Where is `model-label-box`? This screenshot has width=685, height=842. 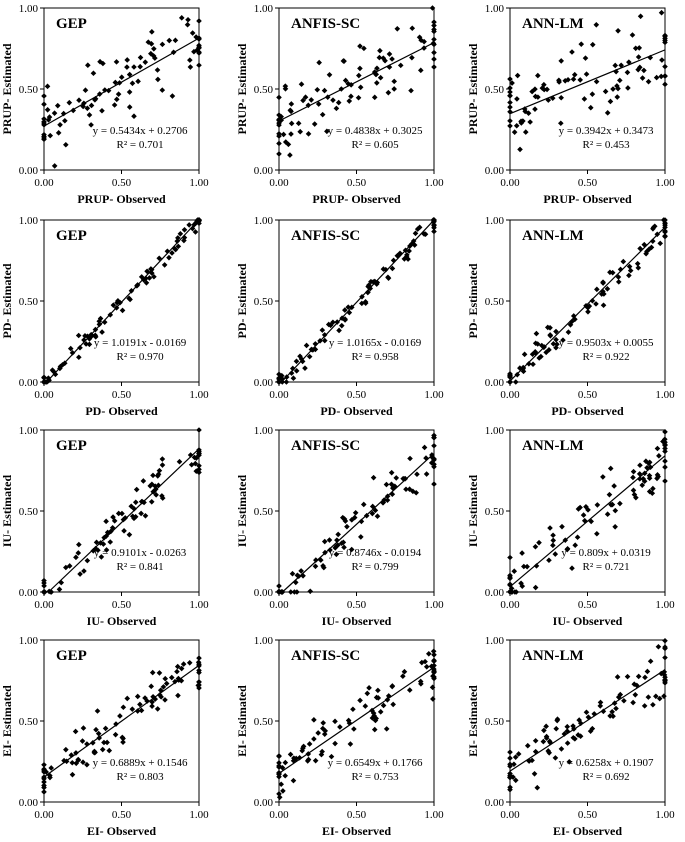 model-label-box is located at coordinates (553, 656).